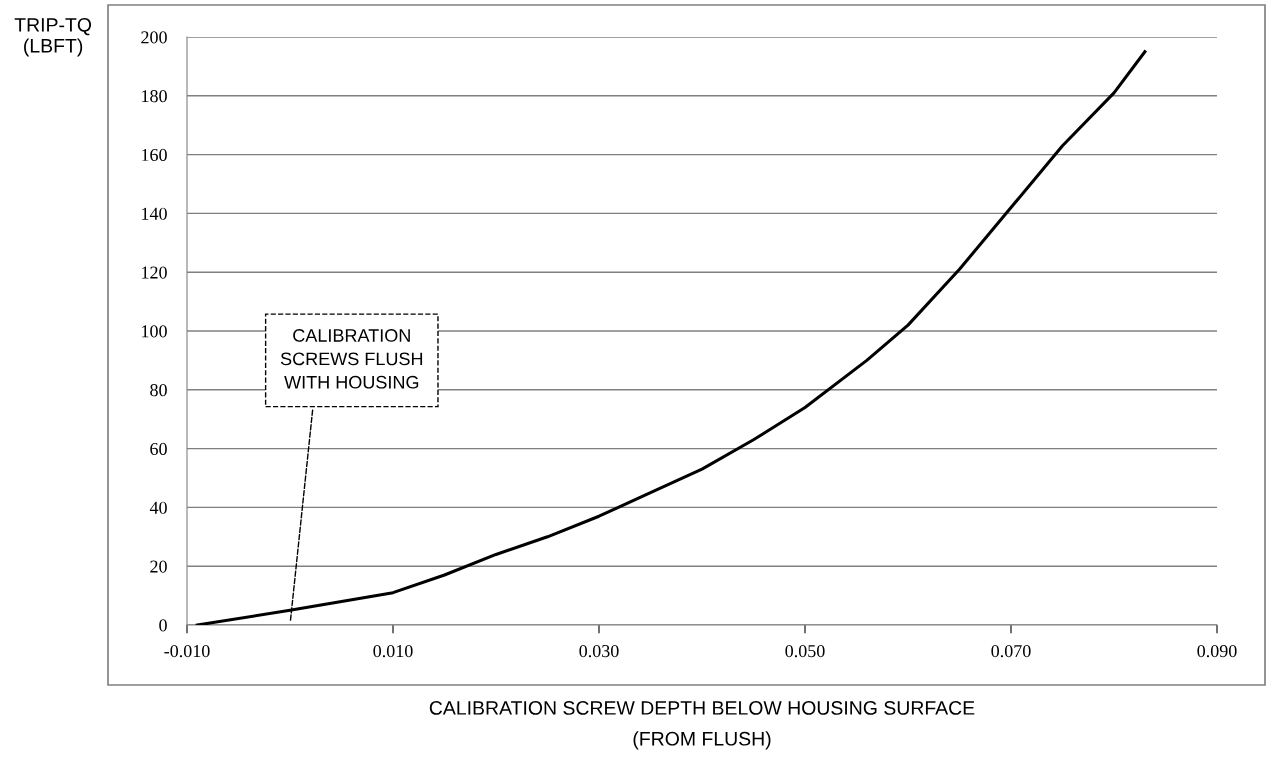 This screenshot has width=1269, height=770. Describe the element at coordinates (1011, 651) in the screenshot. I see `x-tick-label: 0.070` at that location.